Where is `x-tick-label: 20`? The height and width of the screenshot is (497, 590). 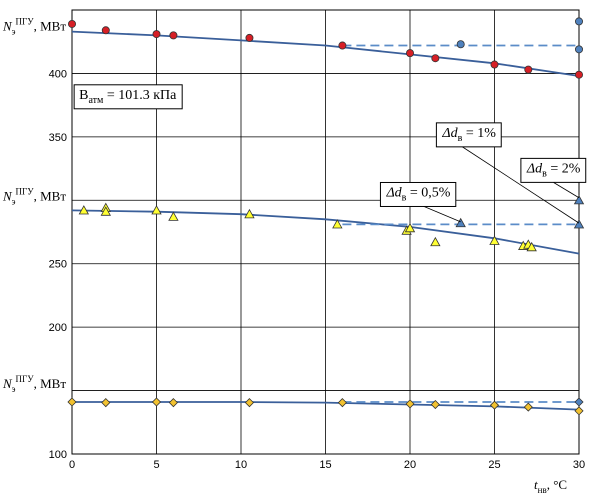 x-tick-label: 20 is located at coordinates (410, 465).